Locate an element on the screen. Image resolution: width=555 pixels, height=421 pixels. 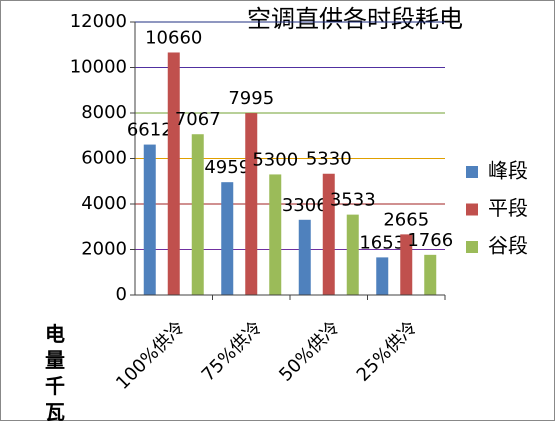
data-label: 1653 is located at coordinates (382, 242).